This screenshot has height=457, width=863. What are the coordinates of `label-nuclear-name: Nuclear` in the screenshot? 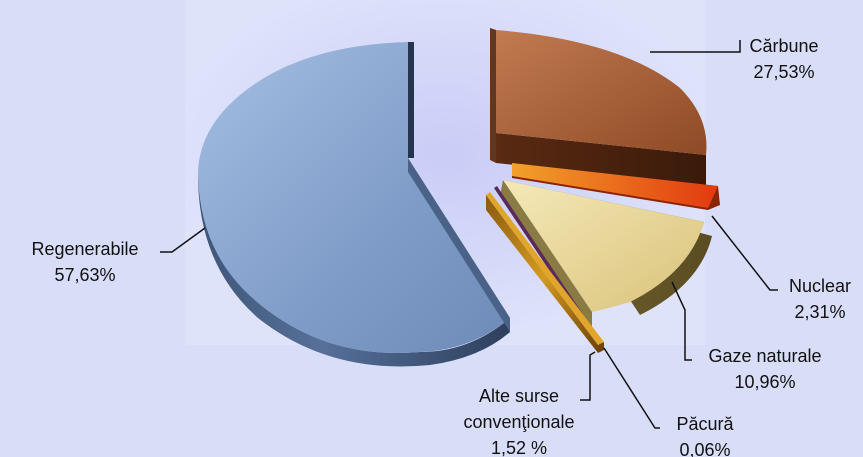 It's located at (820, 286).